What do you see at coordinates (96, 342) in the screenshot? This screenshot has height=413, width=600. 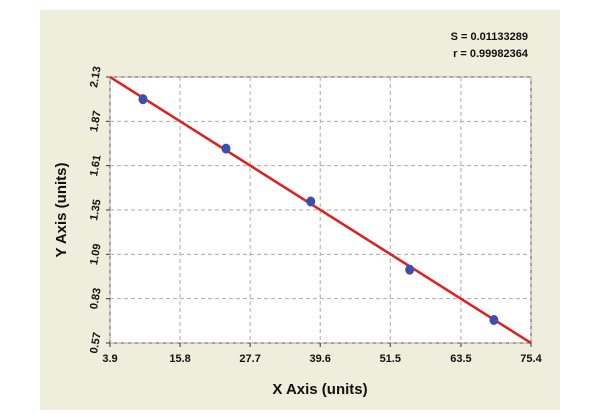 I see `y-tick-label: 0.57` at bounding box center [96, 342].